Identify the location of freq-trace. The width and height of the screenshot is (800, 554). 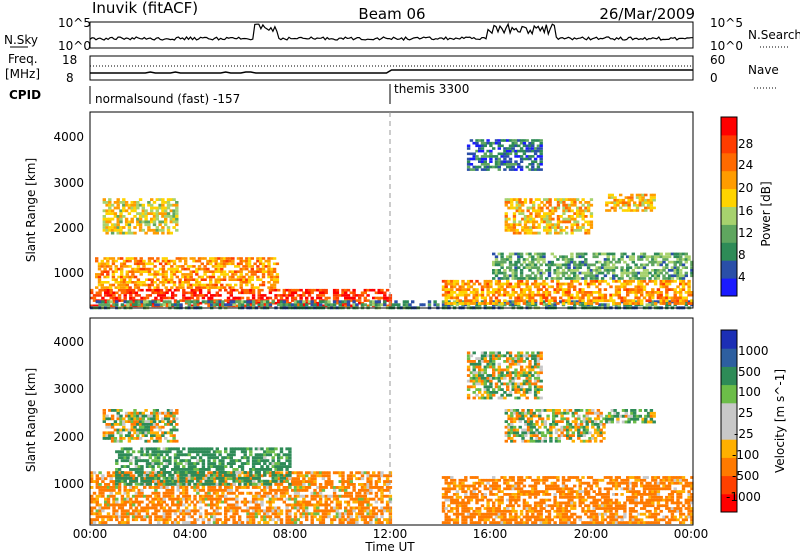
(391, 71).